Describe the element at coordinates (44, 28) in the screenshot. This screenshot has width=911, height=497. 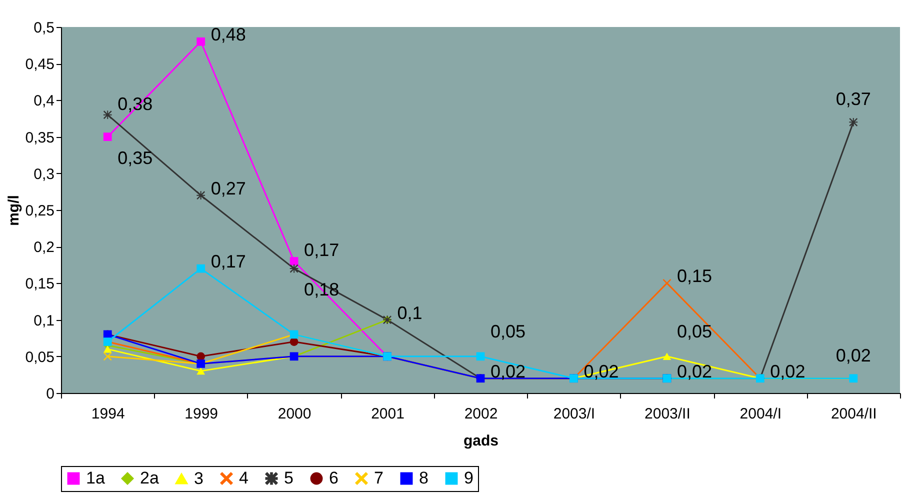
I see `y-tick-label: 0,5` at that location.